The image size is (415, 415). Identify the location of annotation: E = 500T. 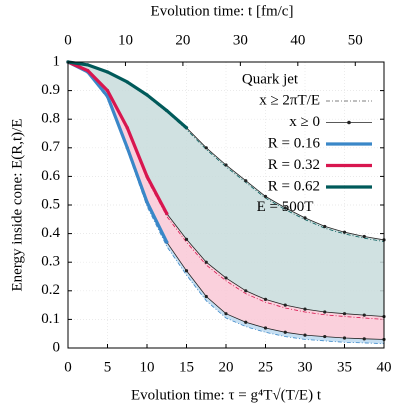
(285, 207).